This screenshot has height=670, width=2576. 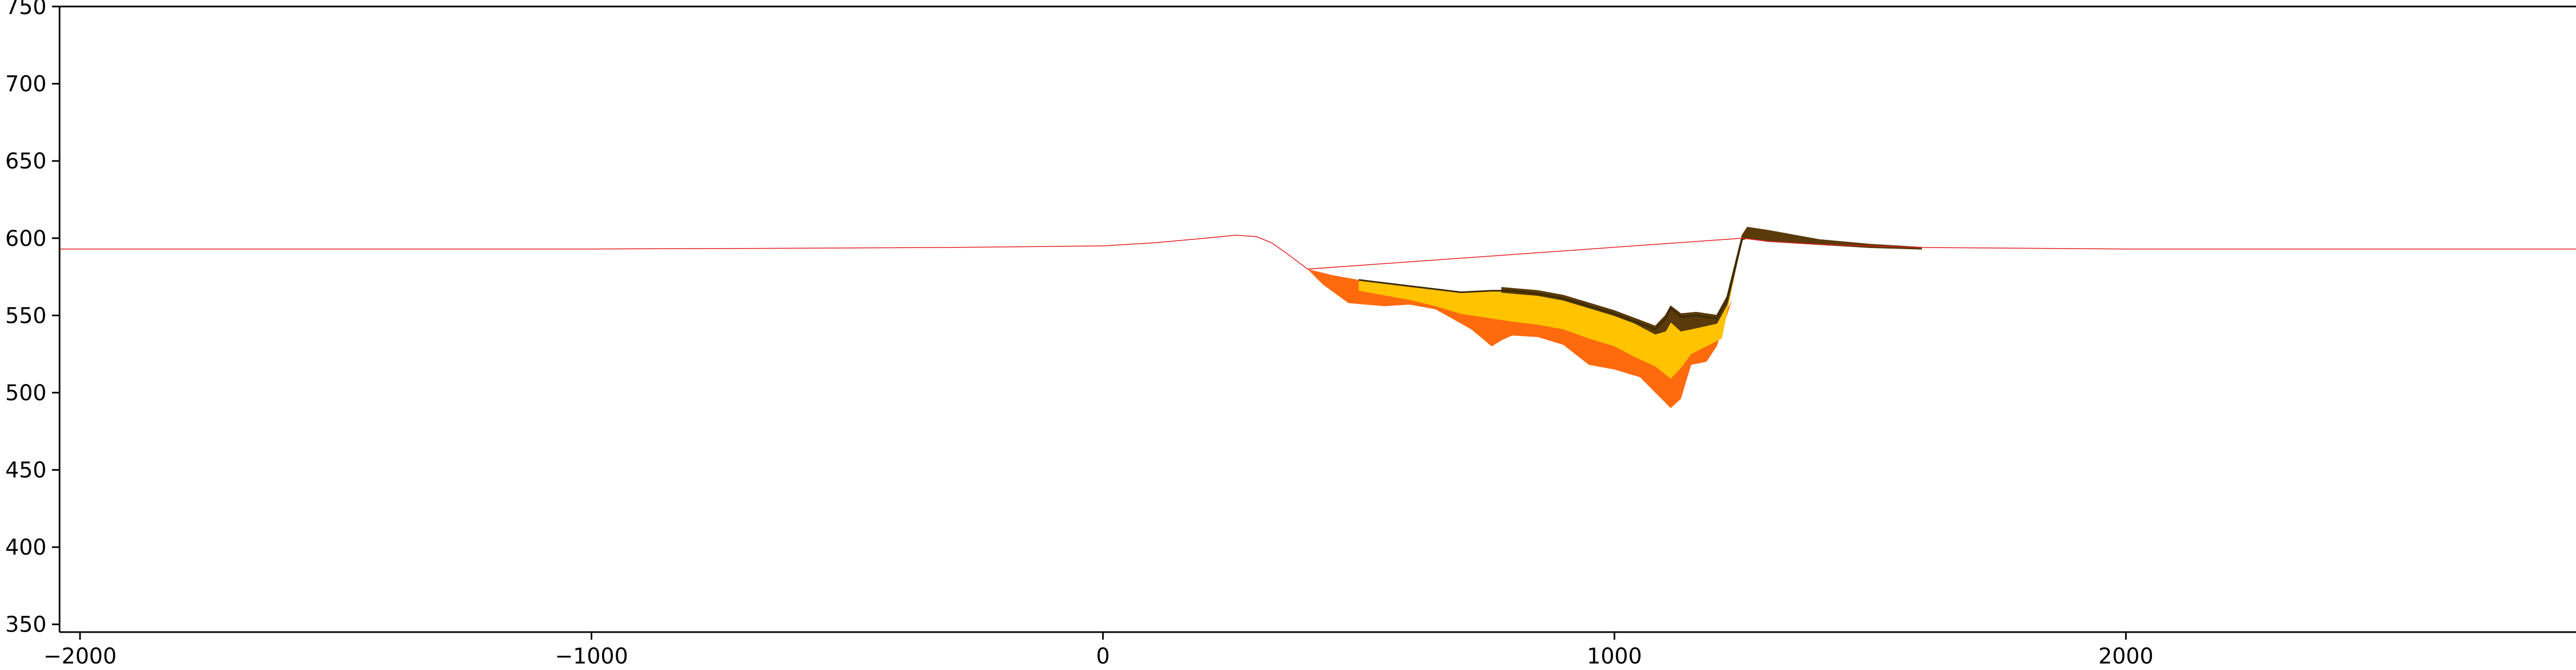 I want to click on y-tick-label: 600, so click(x=26, y=239).